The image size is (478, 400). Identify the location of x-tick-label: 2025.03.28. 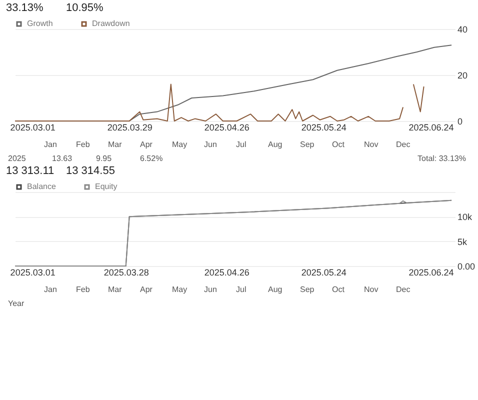
(126, 273).